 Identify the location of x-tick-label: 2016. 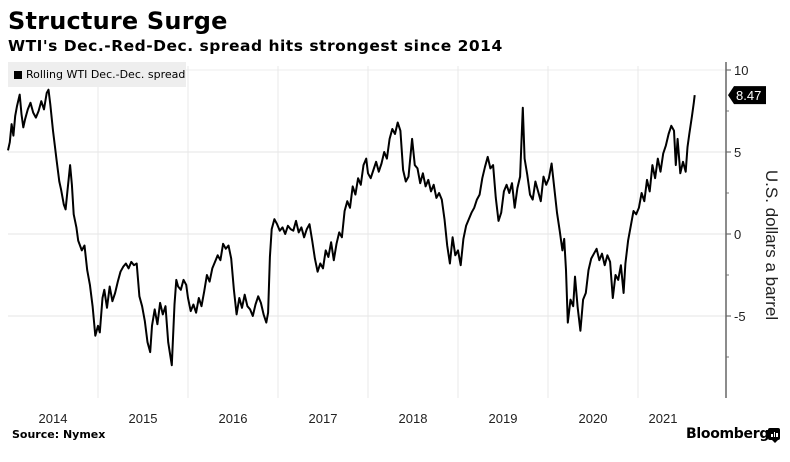
(233, 418).